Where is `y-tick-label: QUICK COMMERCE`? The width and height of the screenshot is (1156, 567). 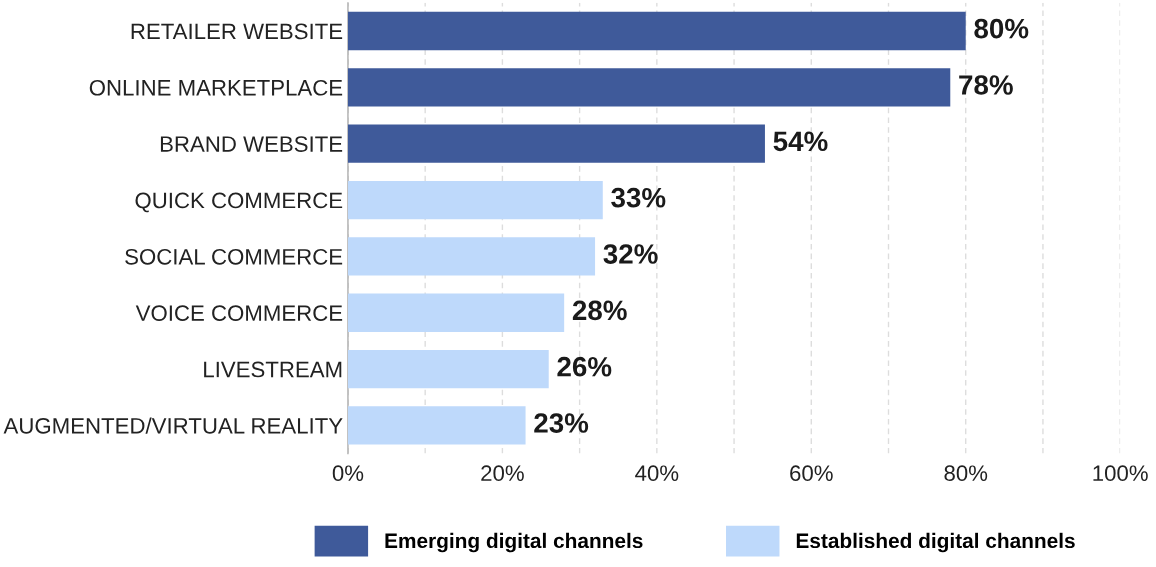
y-tick-label: QUICK COMMERCE is located at coordinates (239, 202).